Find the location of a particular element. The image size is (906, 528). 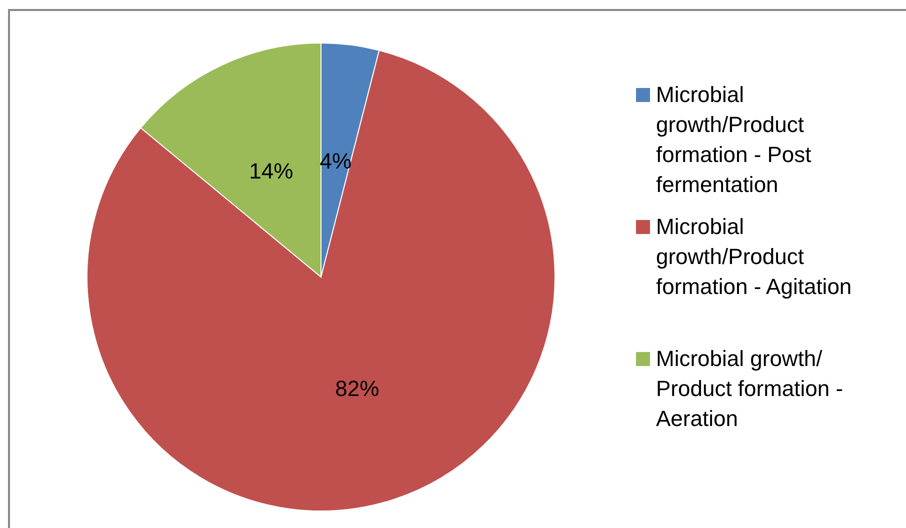

legend-label: Microbial growth/Product formation - Post fermentation is located at coordinates (734, 140).